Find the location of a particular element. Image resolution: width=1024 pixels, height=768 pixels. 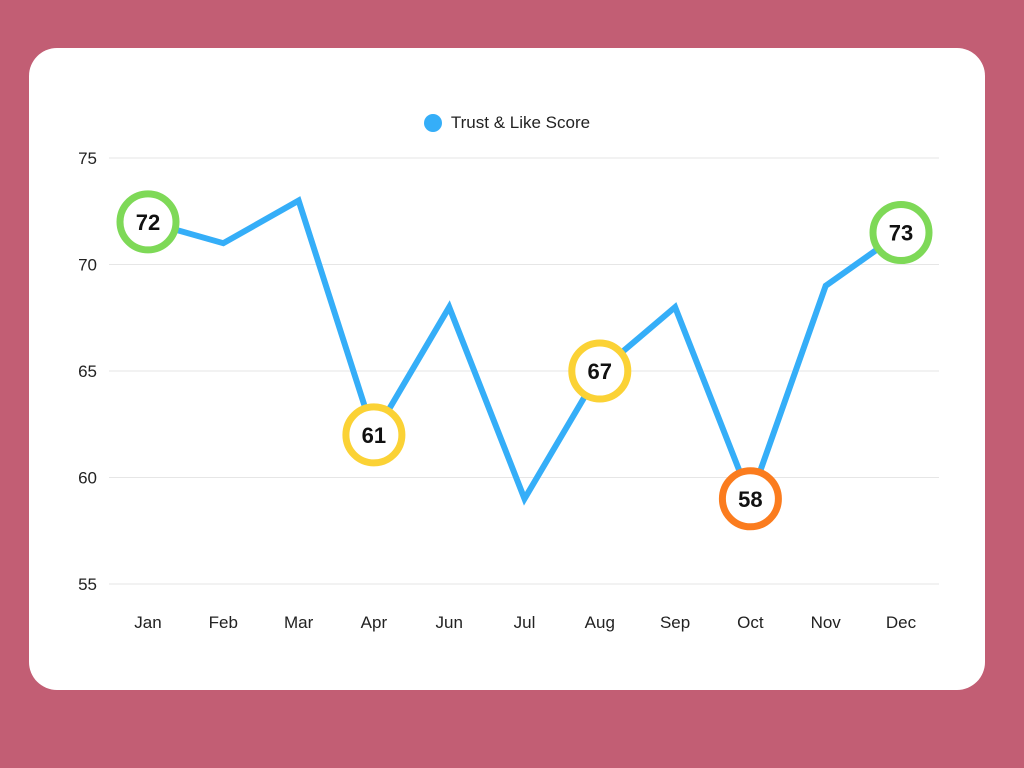

data-point-badge: 58 is located at coordinates (750, 499).